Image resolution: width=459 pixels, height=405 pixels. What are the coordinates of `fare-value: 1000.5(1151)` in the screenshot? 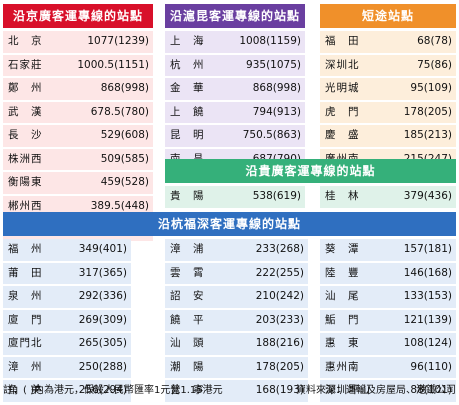 It's located at (113, 64).